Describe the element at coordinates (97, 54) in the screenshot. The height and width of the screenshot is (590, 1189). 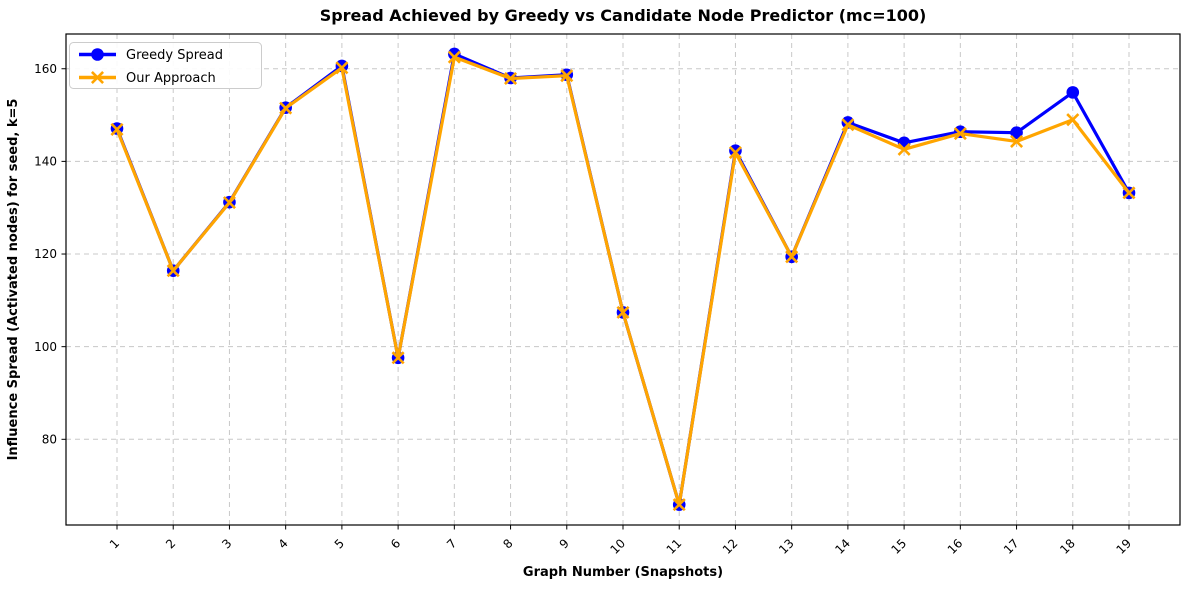
I see `legend-marker-circle` at that location.